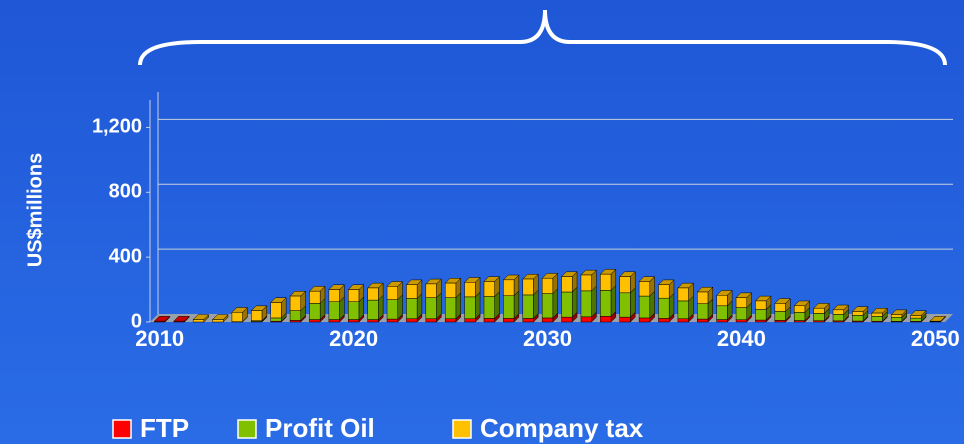 This screenshot has width=964, height=444. Describe the element at coordinates (164, 428) in the screenshot. I see `legend-label: FTP` at that location.